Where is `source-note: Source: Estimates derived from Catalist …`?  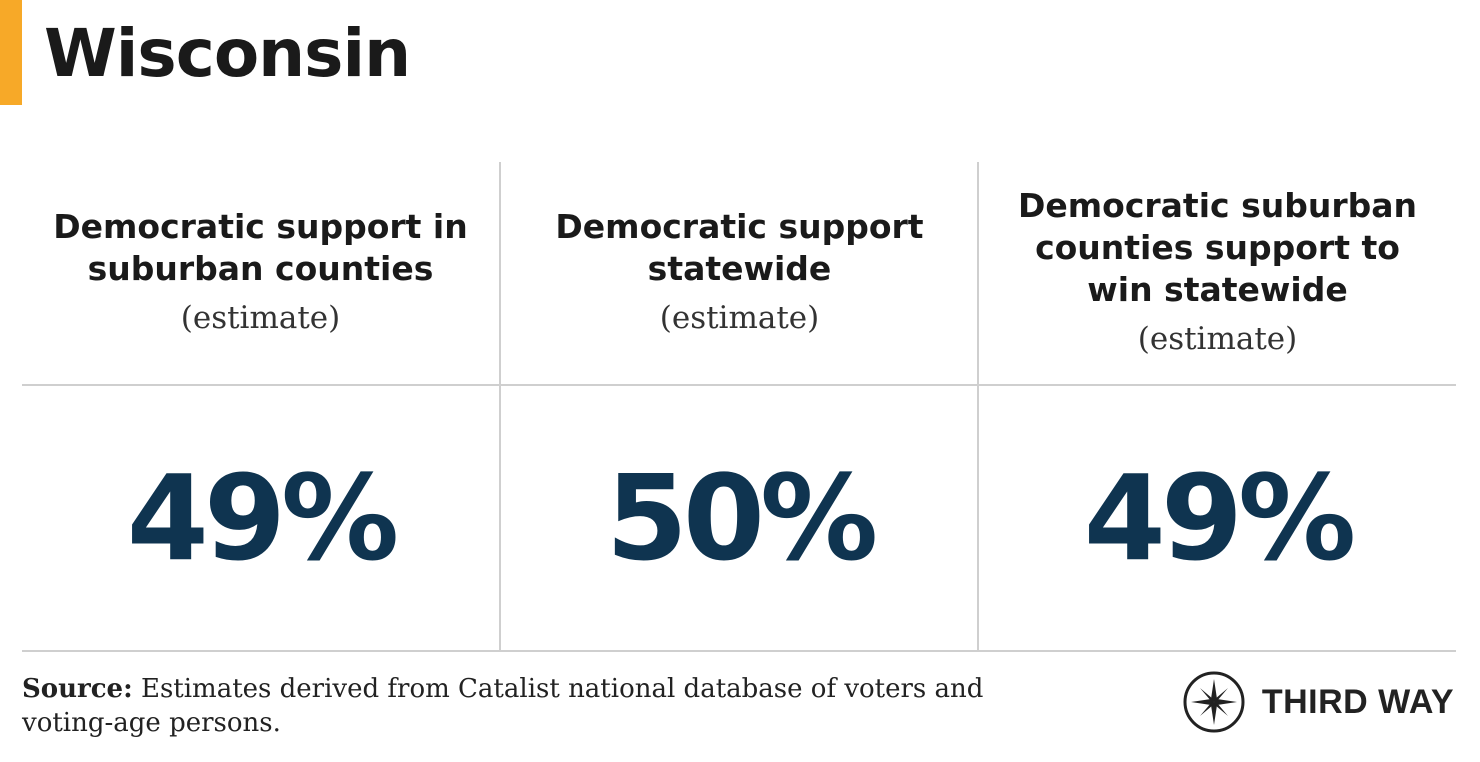
source-note: Source: Estimates derived from Catalist … is located at coordinates (522, 706).